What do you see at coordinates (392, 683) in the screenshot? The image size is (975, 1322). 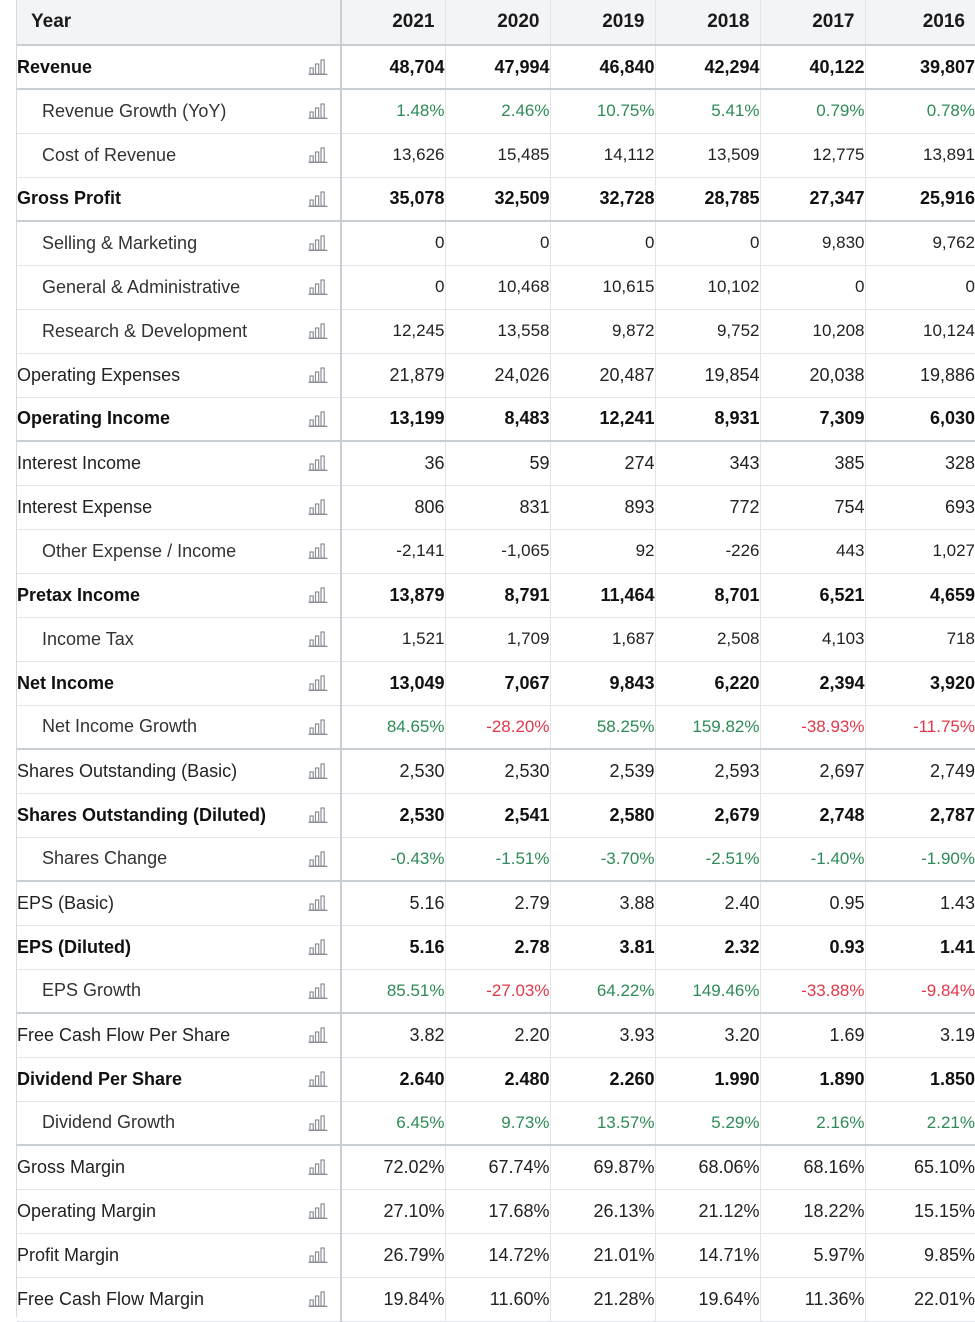 I see `cell-value: 13,049` at bounding box center [392, 683].